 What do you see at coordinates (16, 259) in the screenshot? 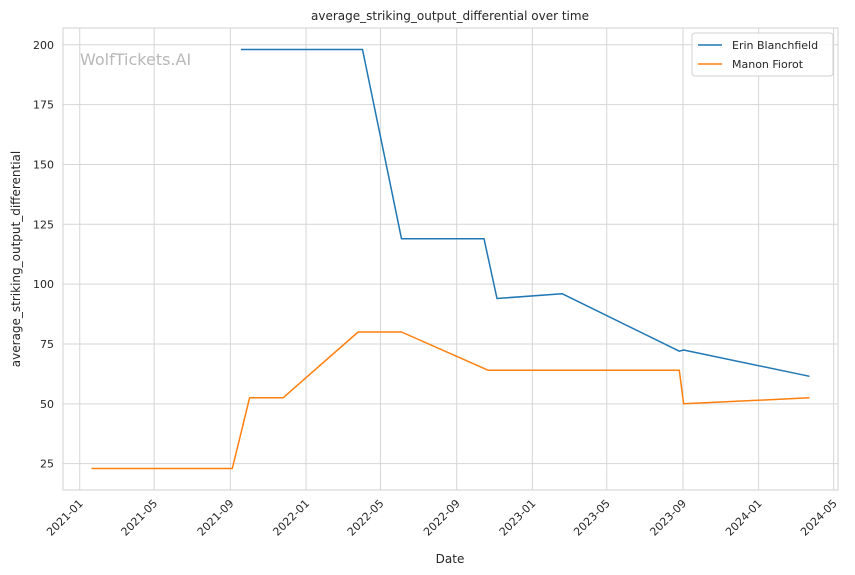
I see `y-axis-label: average_striking_output_differential` at bounding box center [16, 259].